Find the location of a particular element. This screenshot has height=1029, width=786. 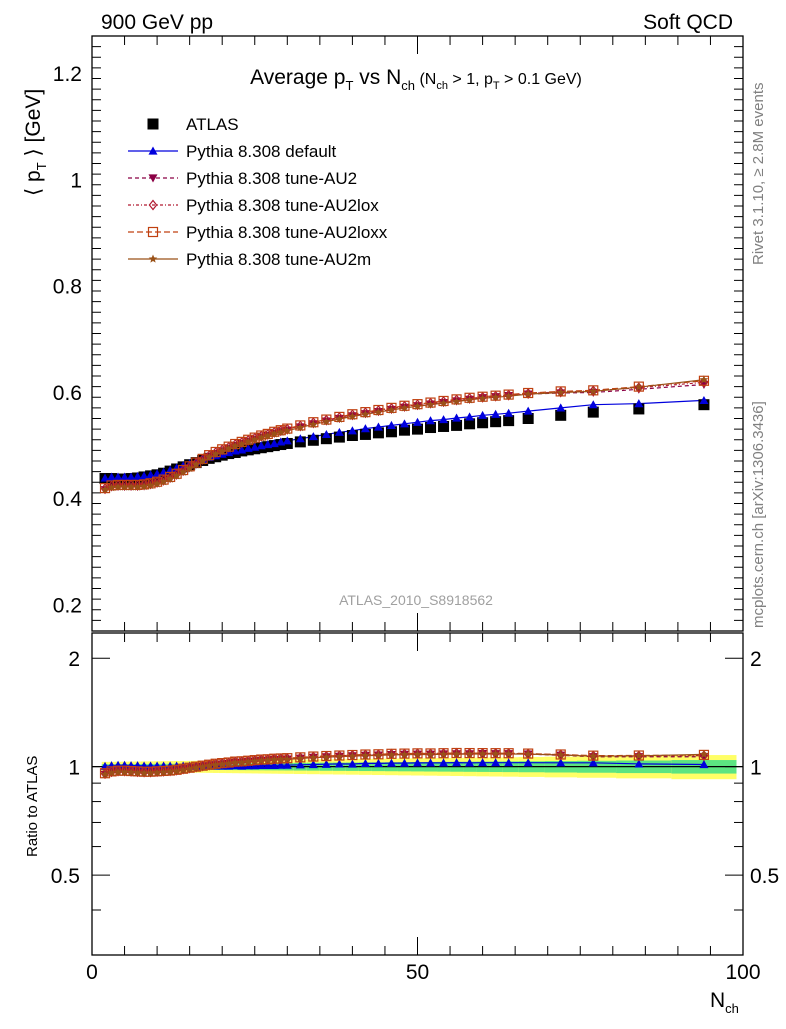

ratio-y-tick-label-right: 0.5 is located at coordinates (764, 876).